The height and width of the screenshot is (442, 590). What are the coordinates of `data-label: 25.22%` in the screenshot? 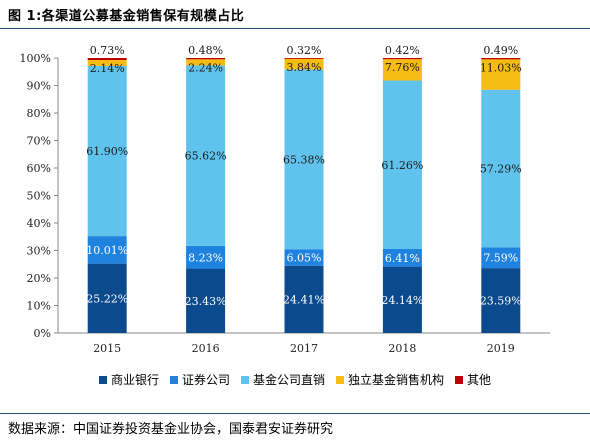 It's located at (107, 298).